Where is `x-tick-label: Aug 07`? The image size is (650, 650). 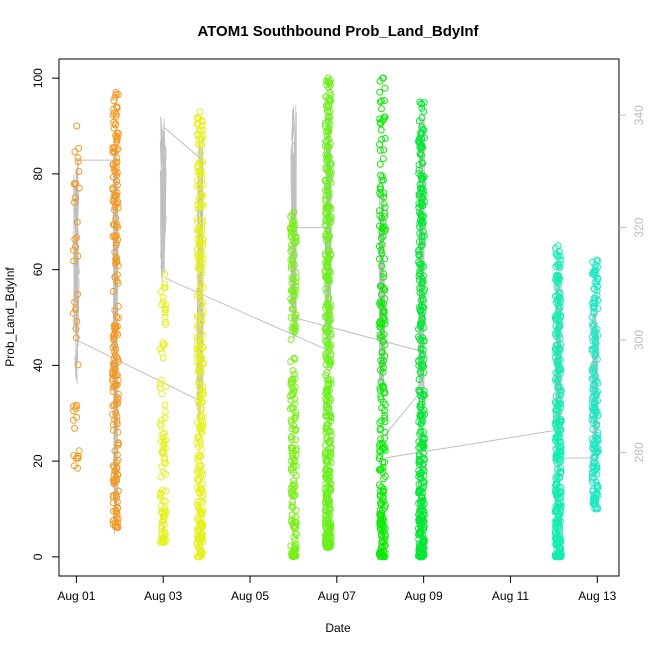 x-tick-label: Aug 07 is located at coordinates (337, 596).